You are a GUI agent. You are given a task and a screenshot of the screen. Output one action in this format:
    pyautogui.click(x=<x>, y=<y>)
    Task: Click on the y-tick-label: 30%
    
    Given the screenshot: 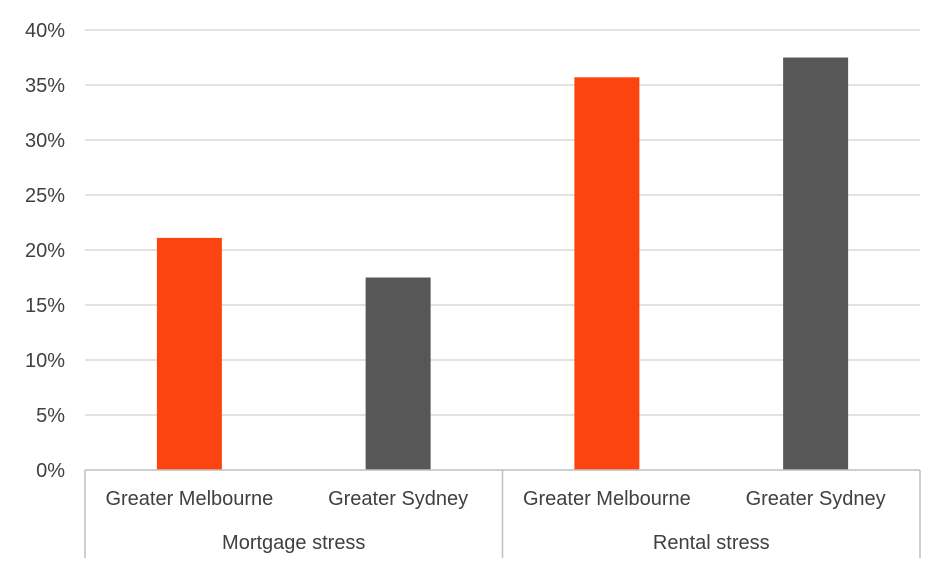 What is the action you would take?
    pyautogui.click(x=45, y=141)
    